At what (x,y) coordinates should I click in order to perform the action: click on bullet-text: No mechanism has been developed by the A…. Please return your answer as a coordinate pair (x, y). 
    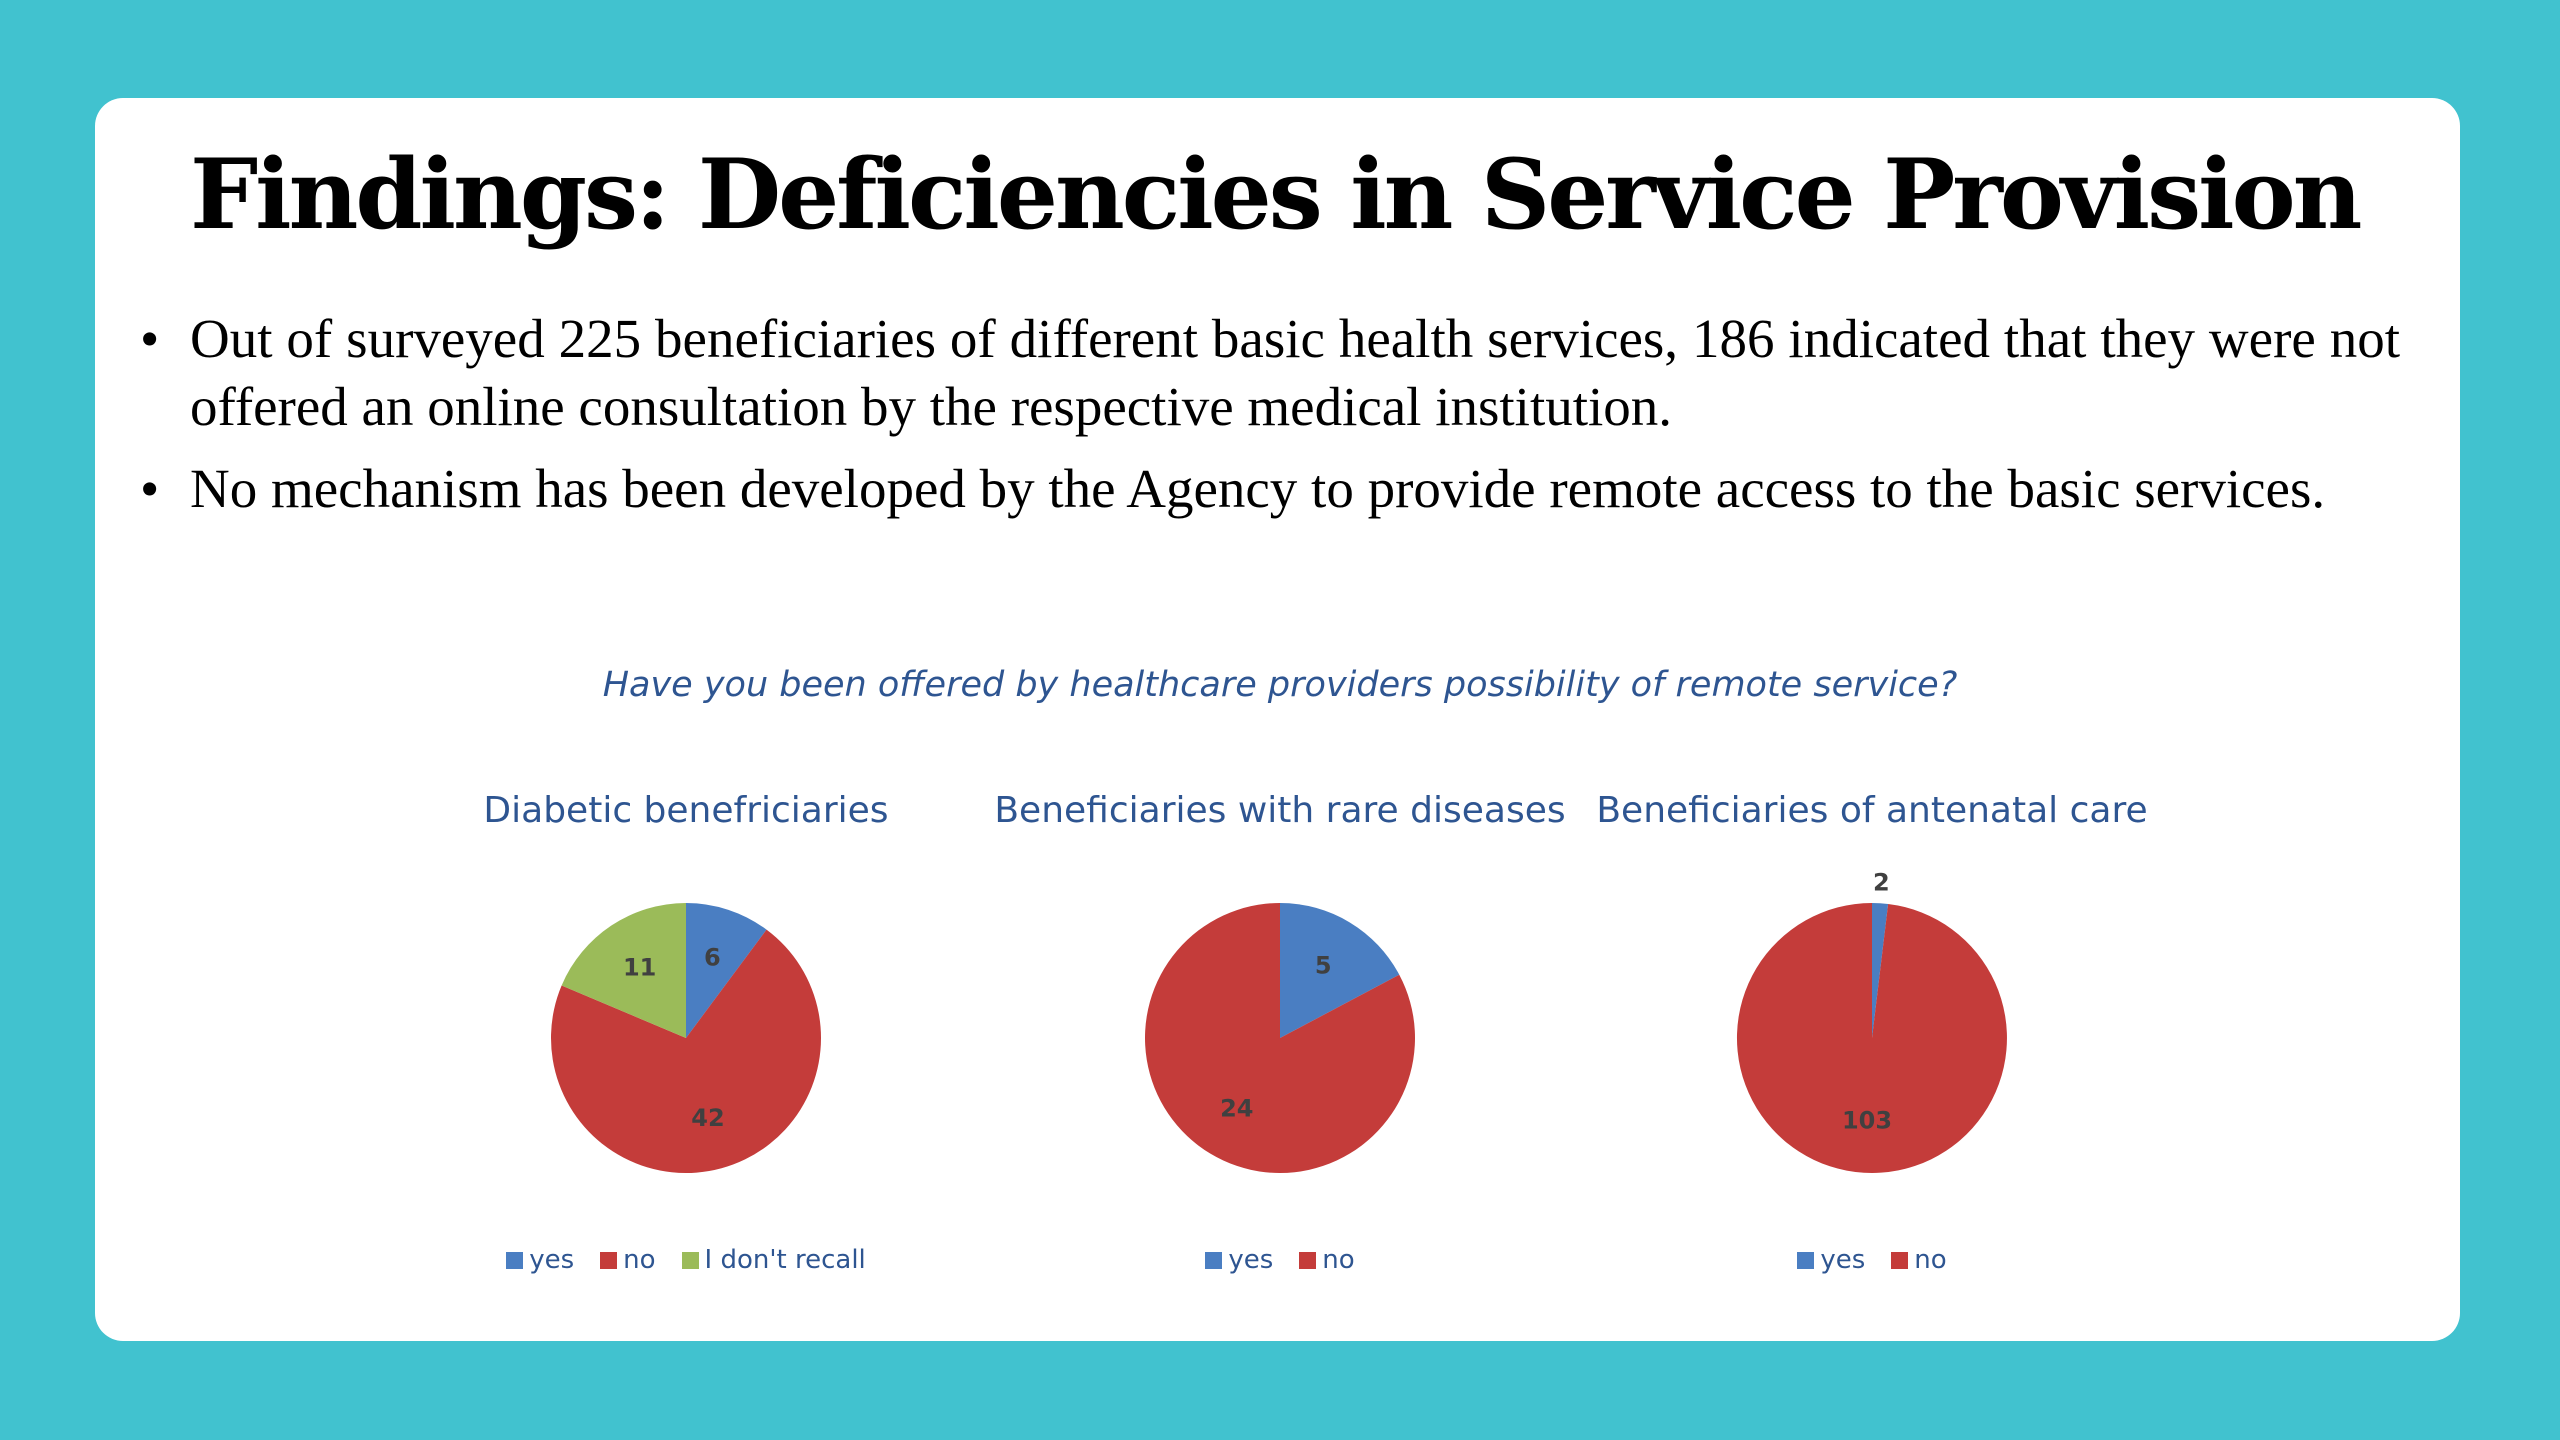
    Looking at the image, I should click on (1258, 488).